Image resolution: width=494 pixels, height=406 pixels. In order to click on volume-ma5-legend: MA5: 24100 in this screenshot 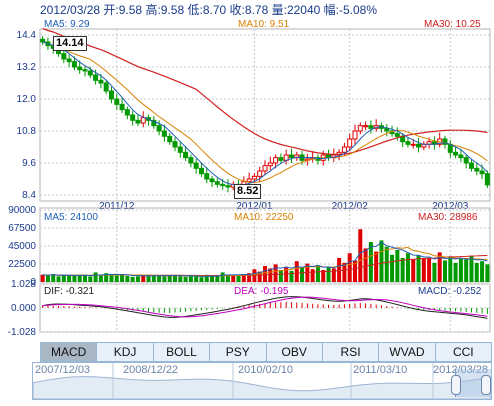, I will do `click(71, 217)`.